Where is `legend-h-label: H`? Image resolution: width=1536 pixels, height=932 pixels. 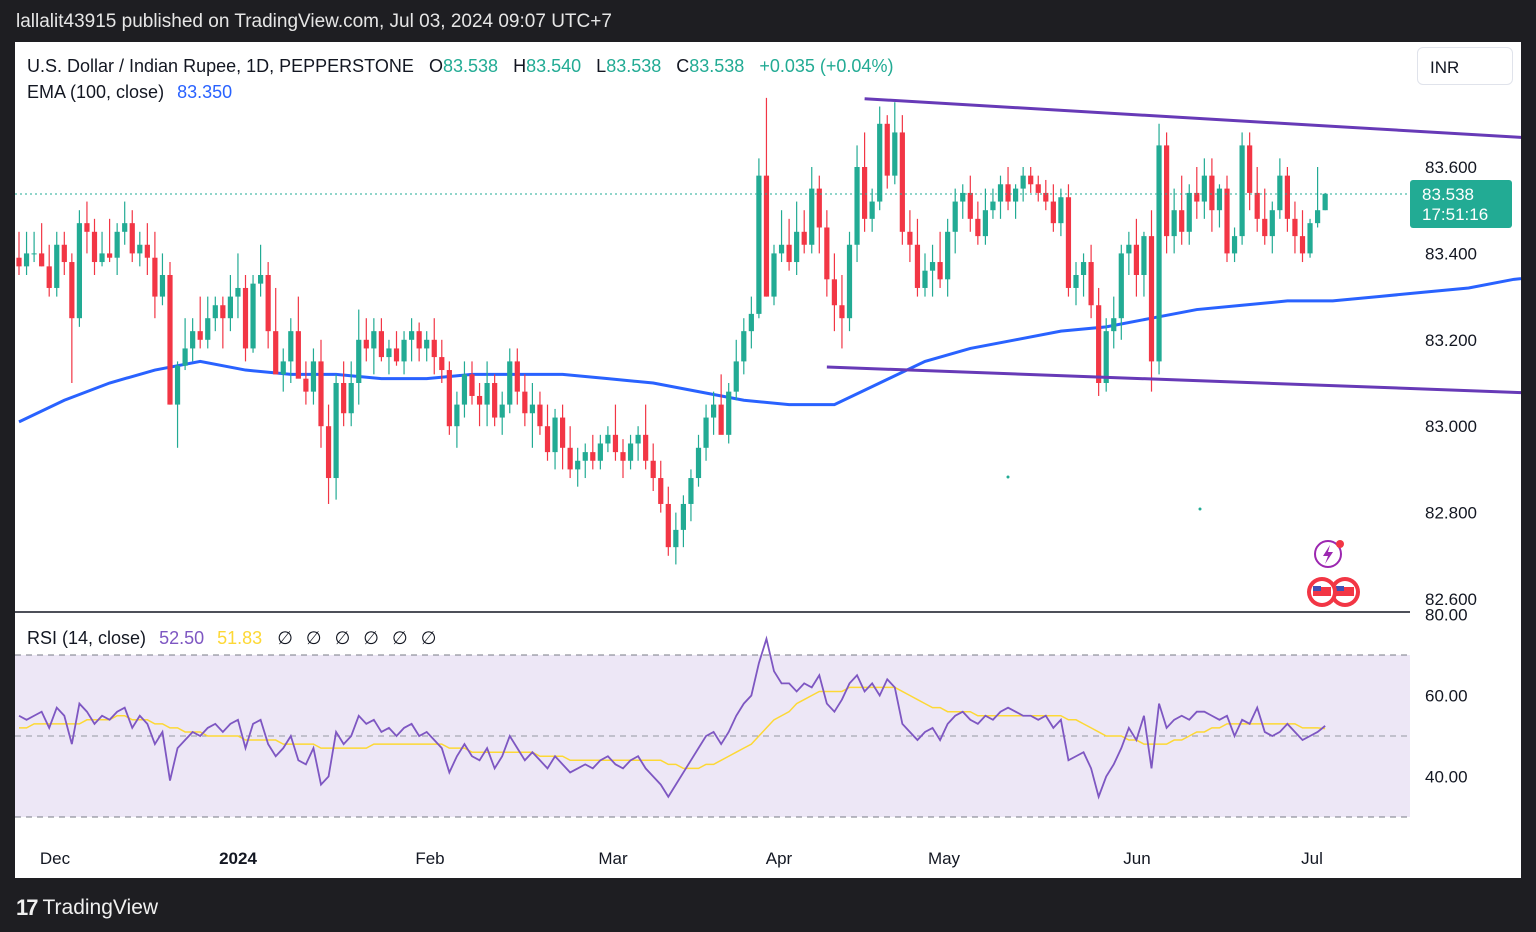 legend-h-label: H is located at coordinates (519, 66).